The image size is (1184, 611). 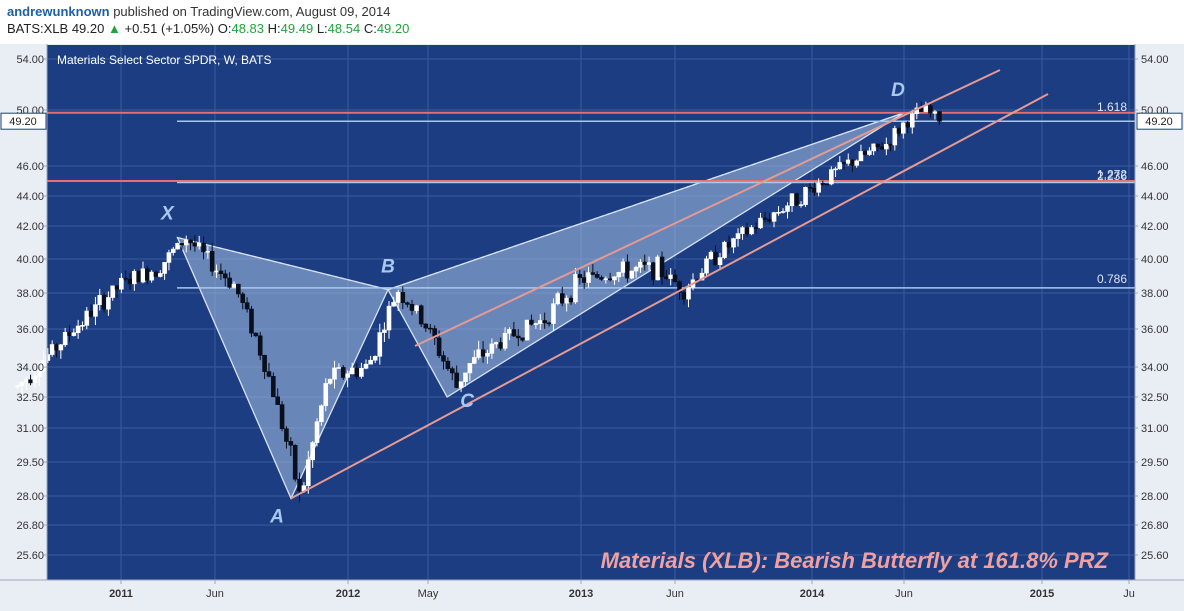 I want to click on y-tick-label: 26.80, so click(x=30, y=526).